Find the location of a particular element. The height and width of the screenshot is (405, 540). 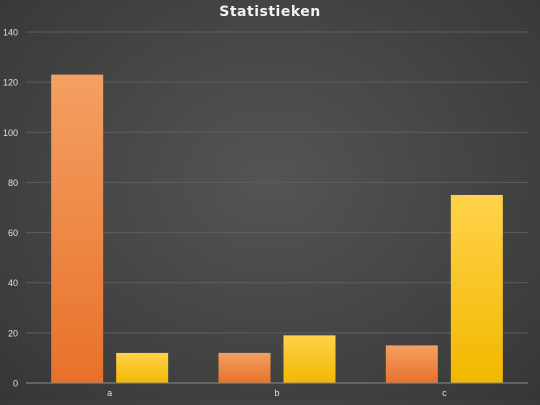

y-tick-label: 20 is located at coordinates (13, 333).